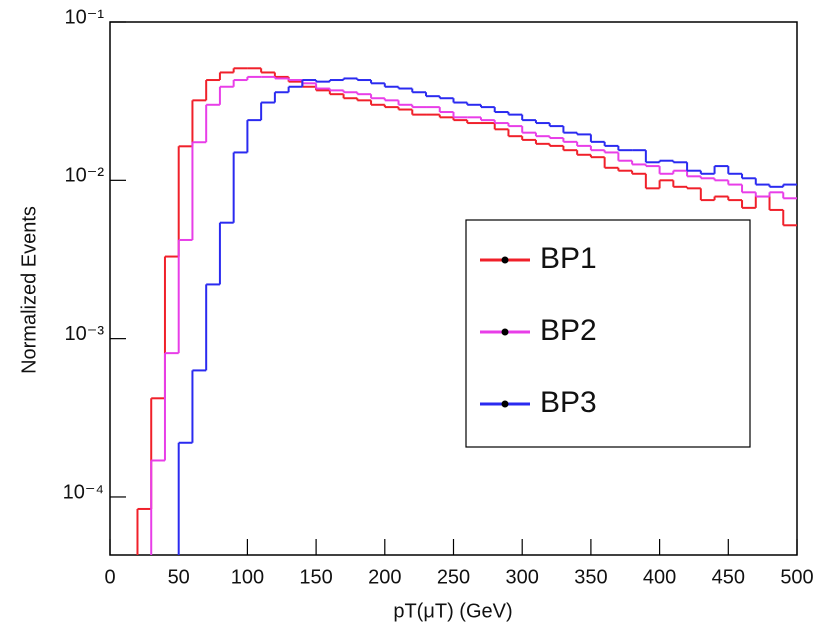 The image size is (825, 643). What do you see at coordinates (659, 577) in the screenshot?
I see `x-tick-label: 400` at bounding box center [659, 577].